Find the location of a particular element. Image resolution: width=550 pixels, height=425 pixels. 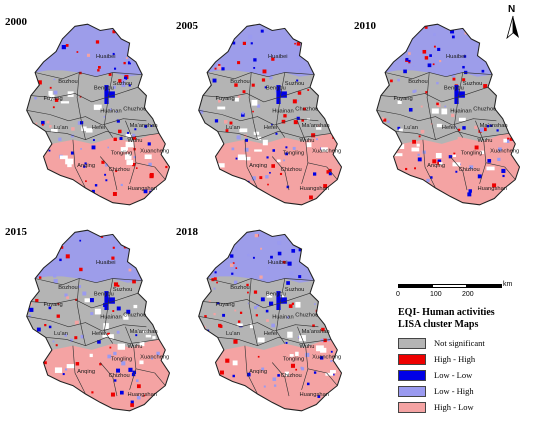

year-label: 2010 is located at coordinates (365, 26).